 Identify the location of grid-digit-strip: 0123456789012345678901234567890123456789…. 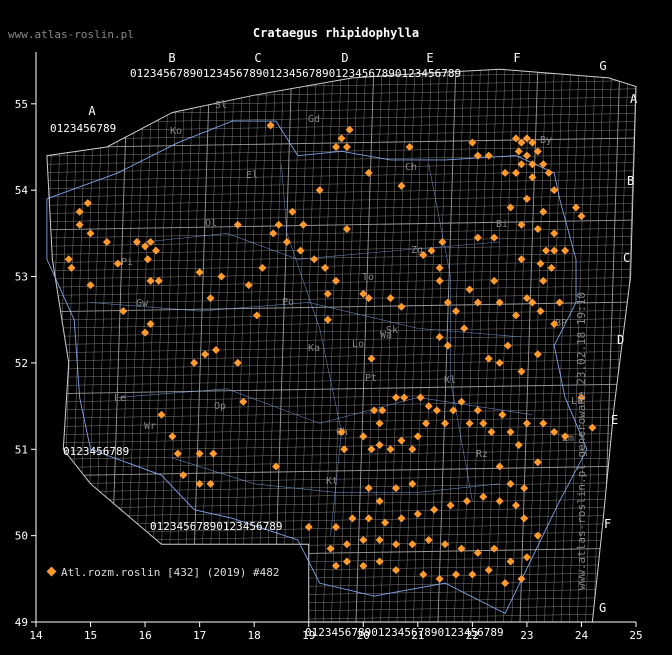
(295, 73).